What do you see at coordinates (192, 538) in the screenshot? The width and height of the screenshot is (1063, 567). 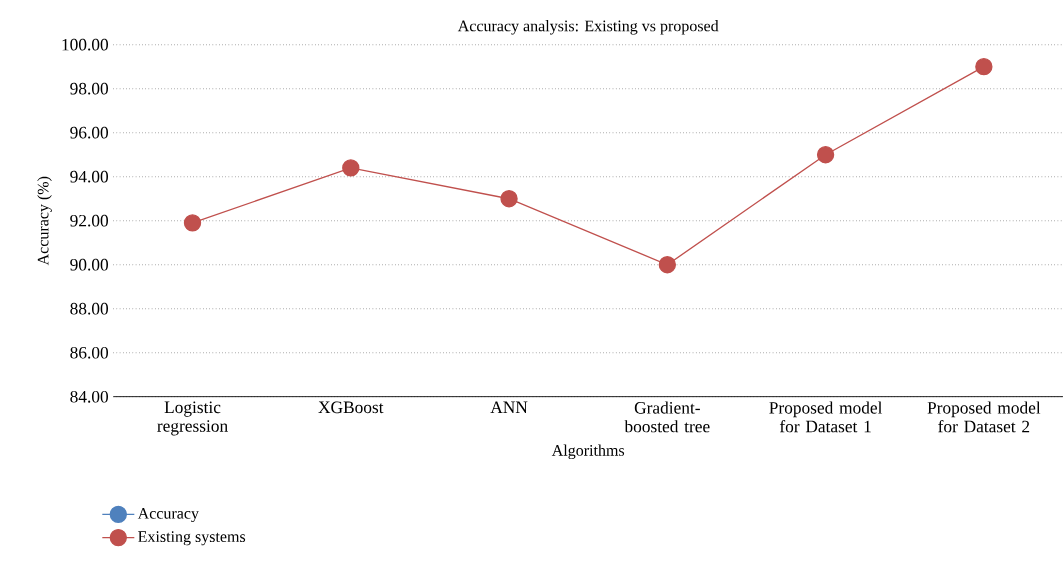 I see `legend-label: Existing systems` at bounding box center [192, 538].